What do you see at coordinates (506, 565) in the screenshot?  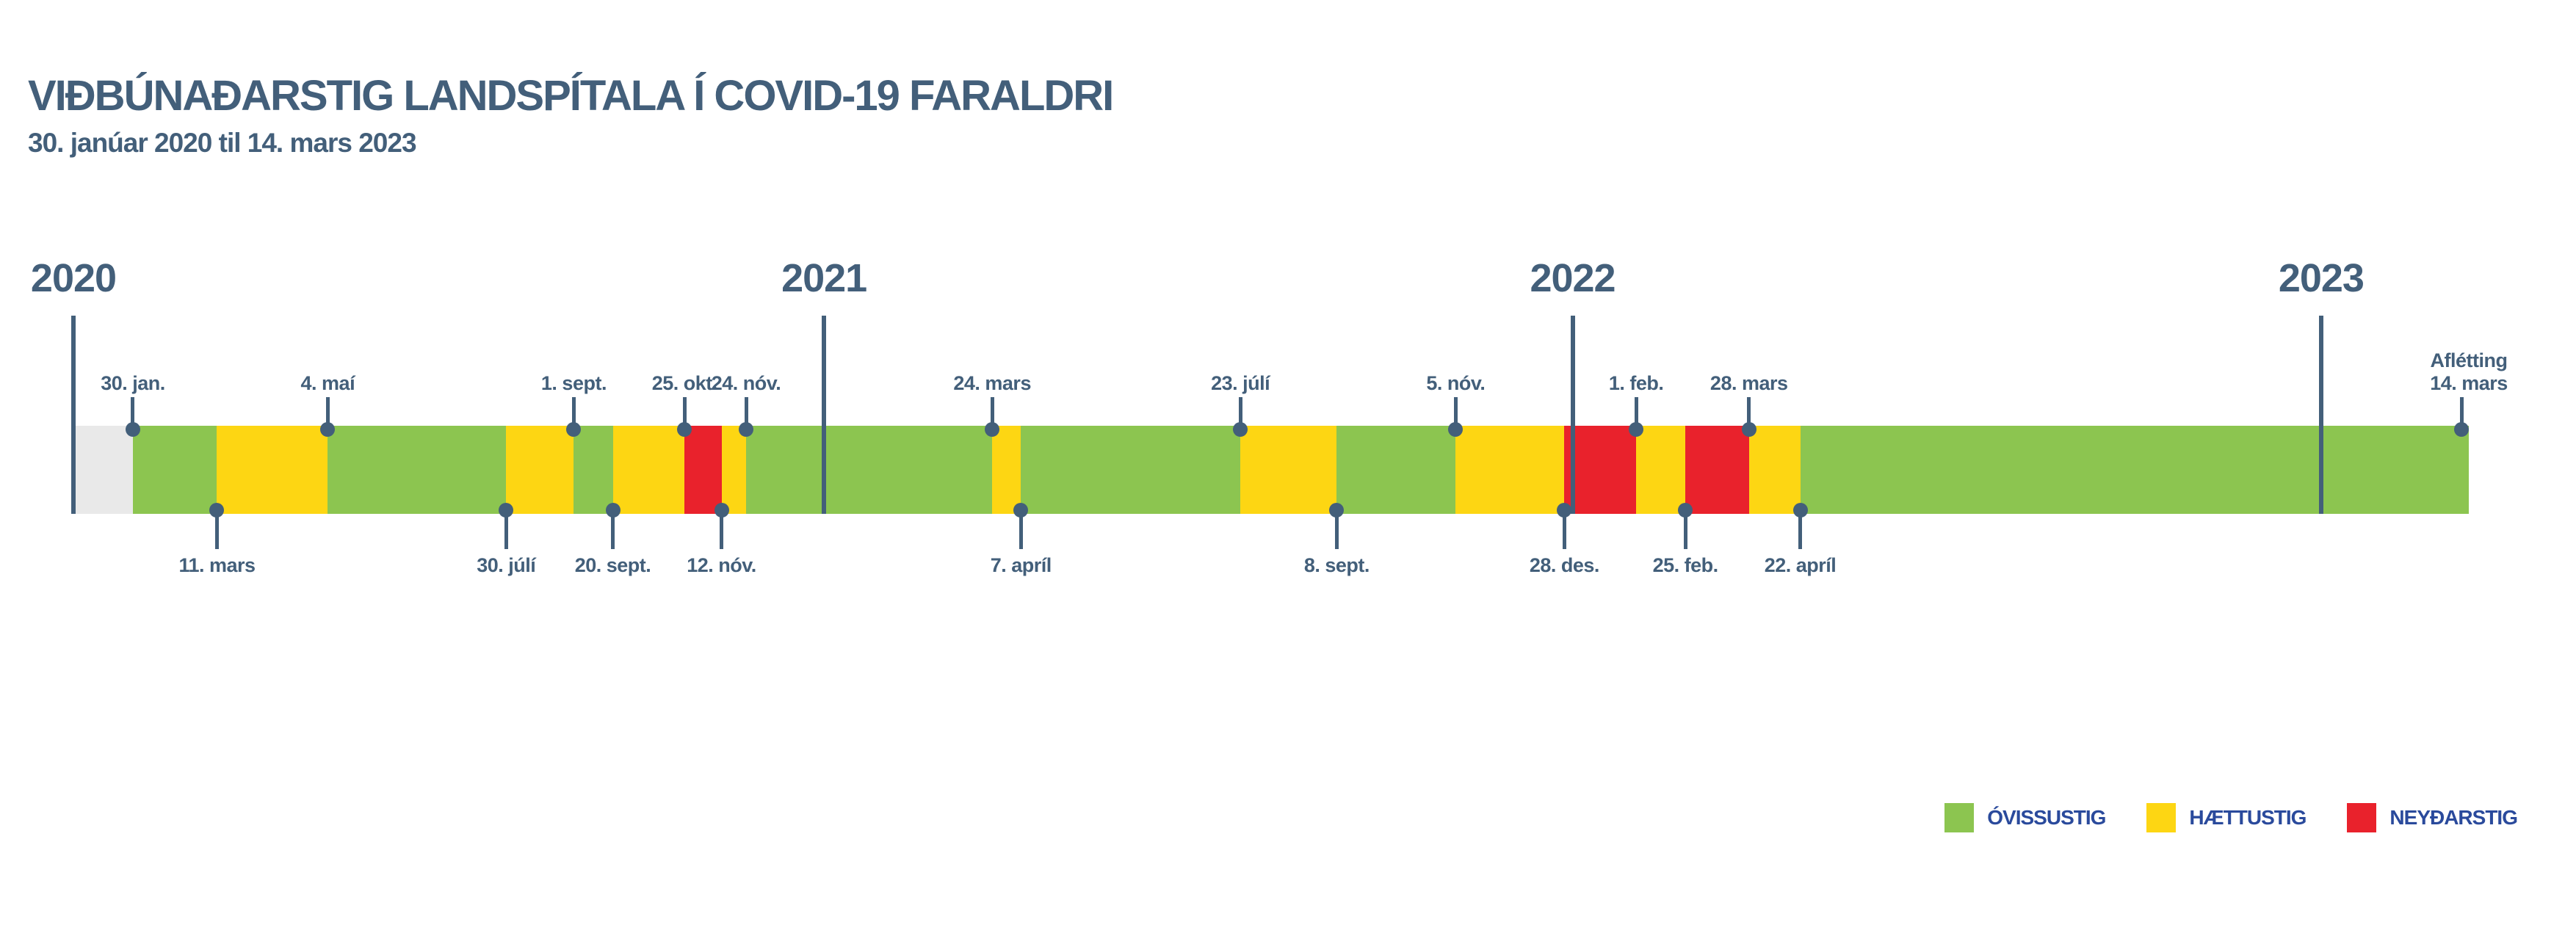 I see `event-label: 30. júlí` at bounding box center [506, 565].